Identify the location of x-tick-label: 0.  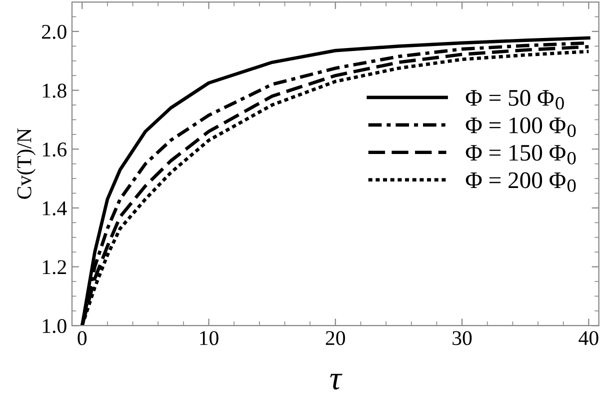
(82, 338).